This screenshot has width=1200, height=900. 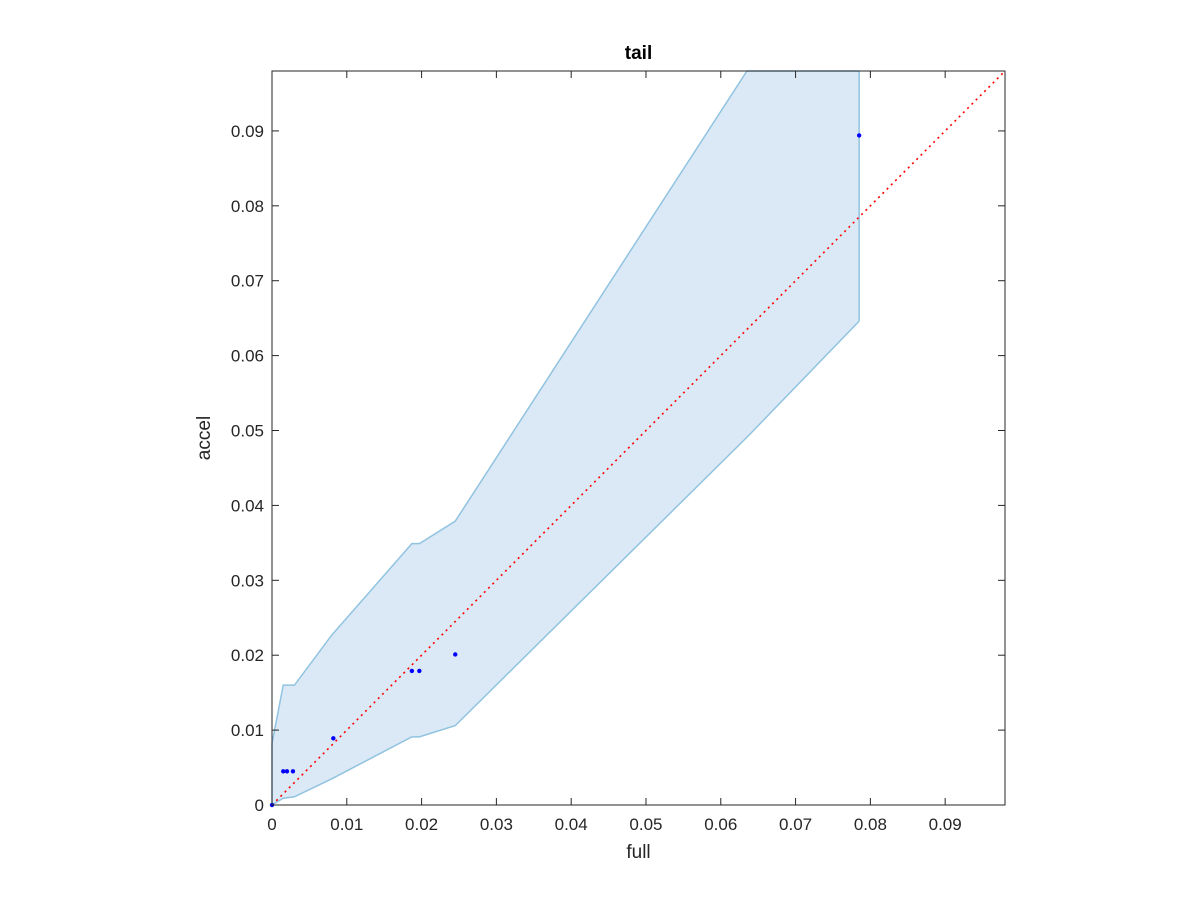 What do you see at coordinates (247, 580) in the screenshot?
I see `y-tick-label: 0.03` at bounding box center [247, 580].